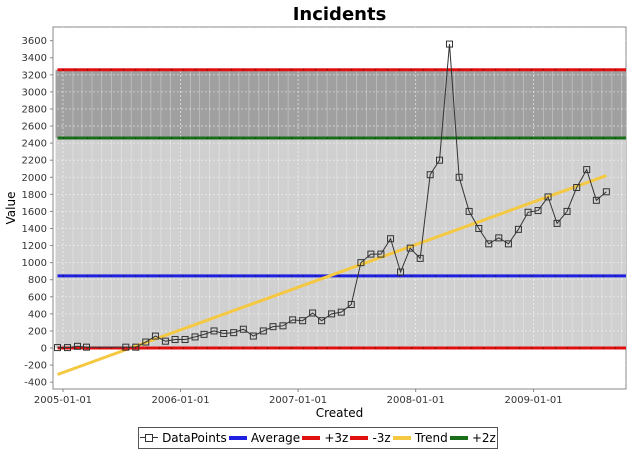  I want to click on y-tick-label: 3400, so click(34, 58).